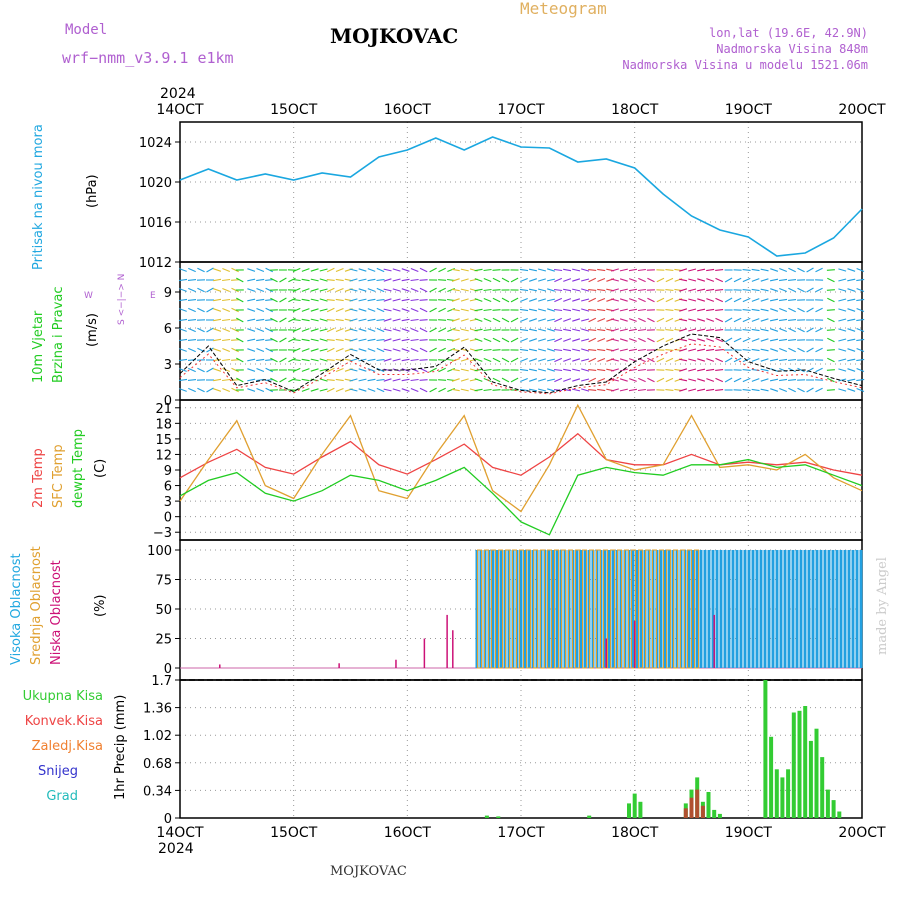 Image resolution: width=900 pixels, height=904 pixels. What do you see at coordinates (521, 330) in the screenshot?
I see `wind-arrows` at bounding box center [521, 330].